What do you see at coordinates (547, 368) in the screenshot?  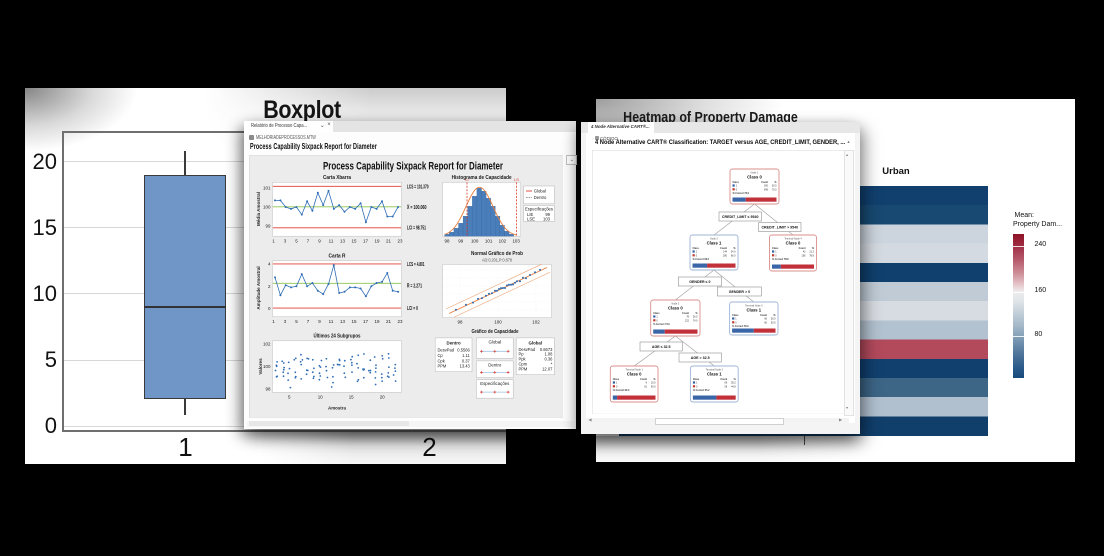 I see `svg-text: 12.07` at bounding box center [547, 368].